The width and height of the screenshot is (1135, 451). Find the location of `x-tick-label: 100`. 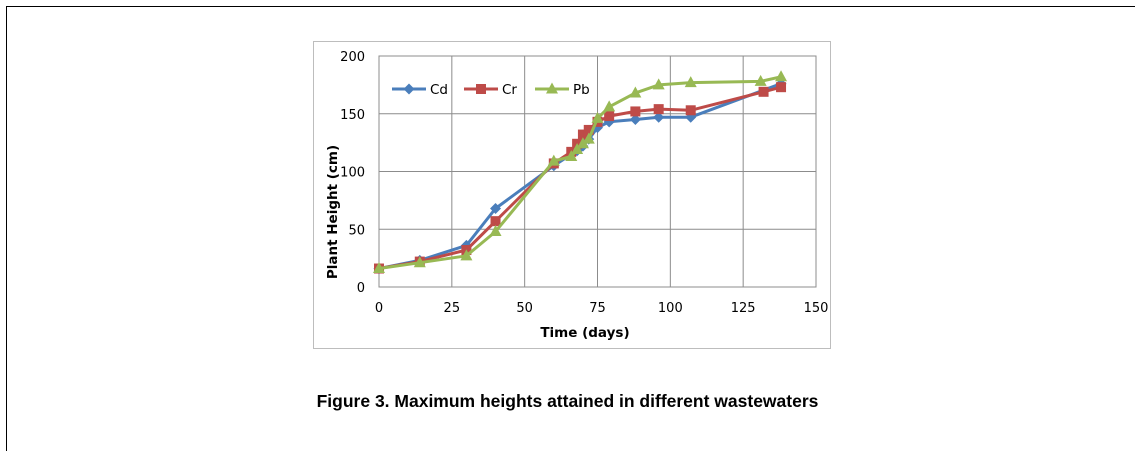

x-tick-label: 100 is located at coordinates (670, 308).